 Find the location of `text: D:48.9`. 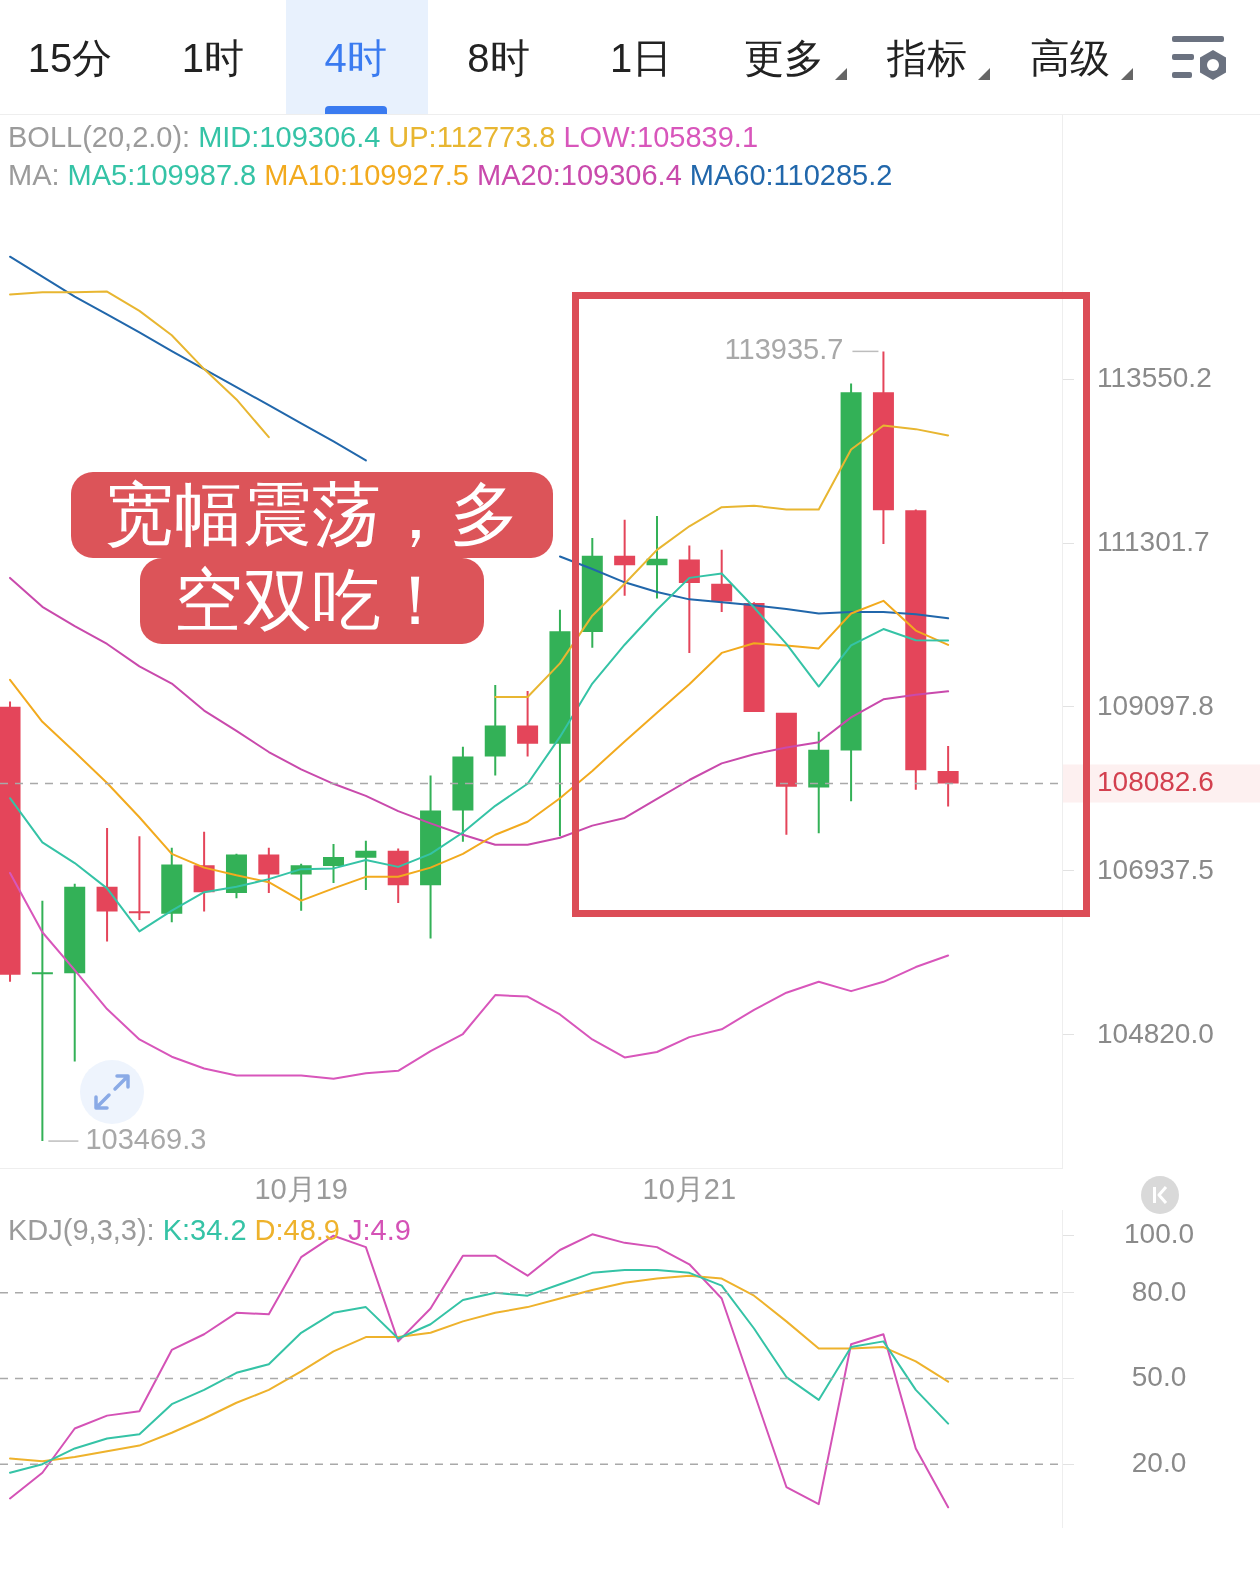

text: D:48.9 is located at coordinates (297, 1230).